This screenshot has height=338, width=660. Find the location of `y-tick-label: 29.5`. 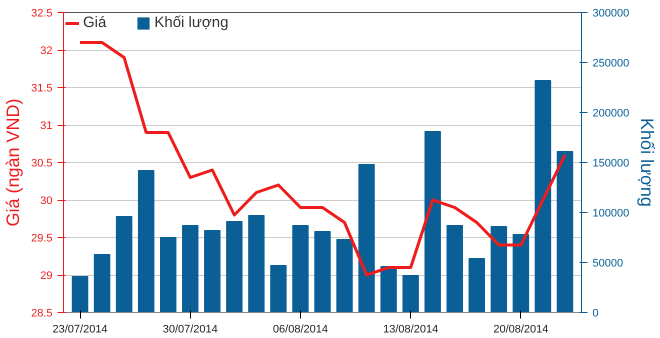

y-tick-label: 29.5 is located at coordinates (42, 238).